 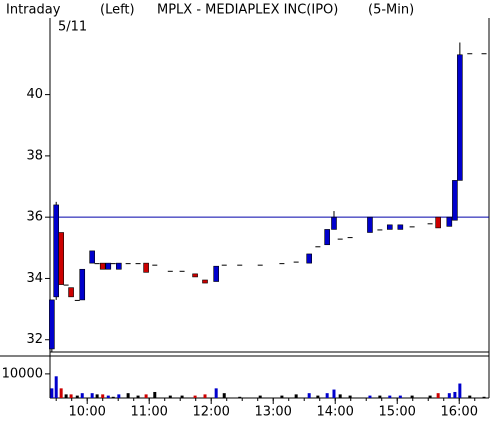 I want to click on chart-label: Intraday, so click(x=33, y=10).